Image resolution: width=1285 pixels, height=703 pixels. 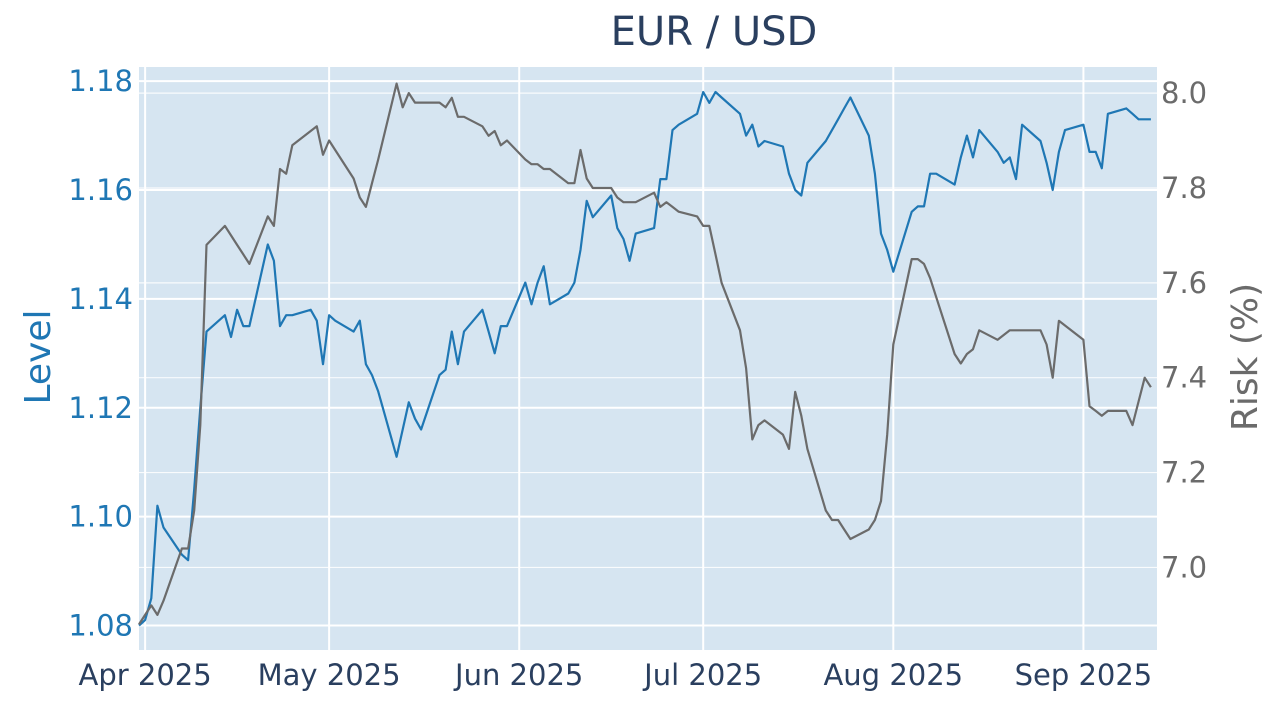 What do you see at coordinates (100, 190) in the screenshot?
I see `y-left-tick-label: 1.16` at bounding box center [100, 190].